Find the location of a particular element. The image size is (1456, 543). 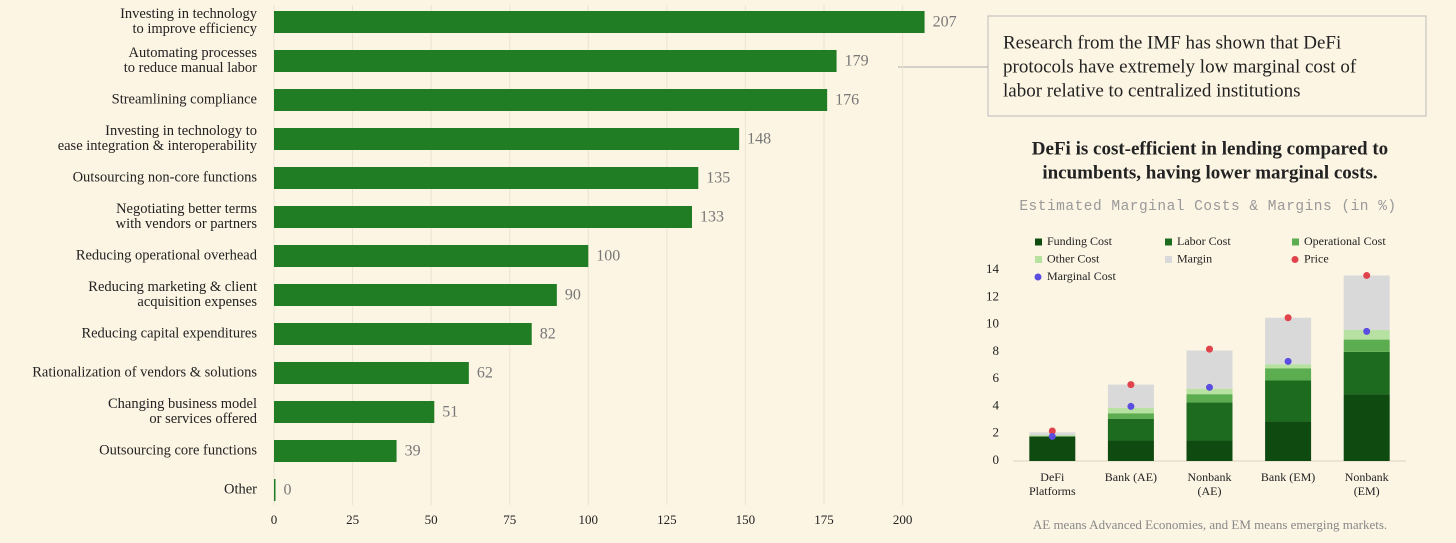

value-label: 133 is located at coordinates (712, 217).